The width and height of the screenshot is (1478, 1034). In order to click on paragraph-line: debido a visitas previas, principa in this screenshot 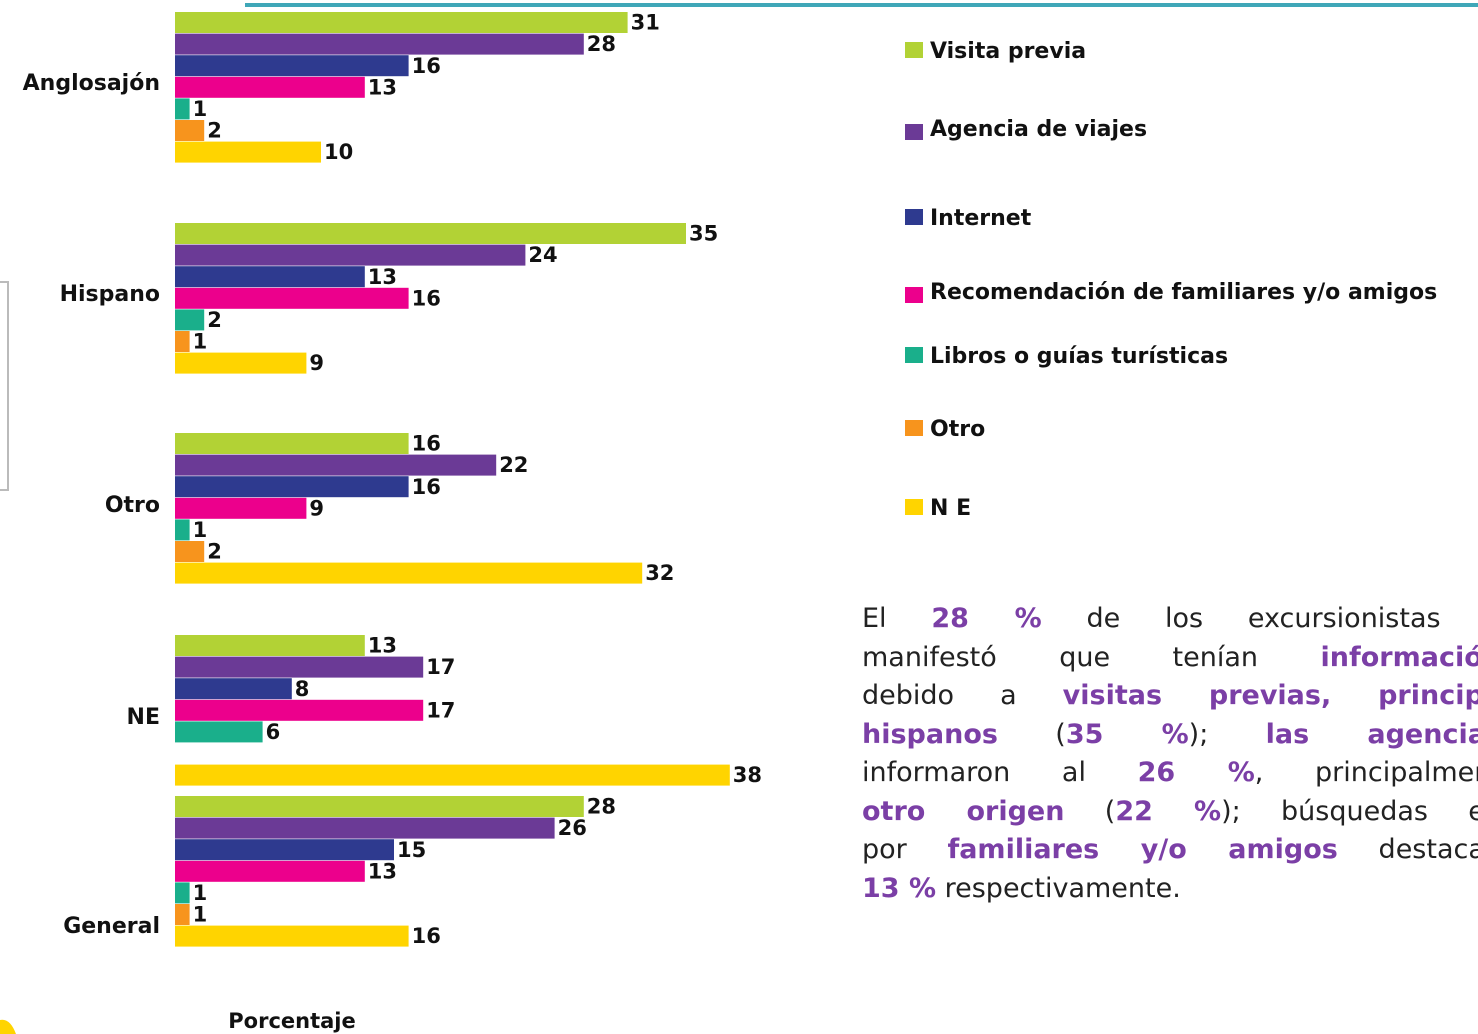, I will do `click(1170, 696)`.